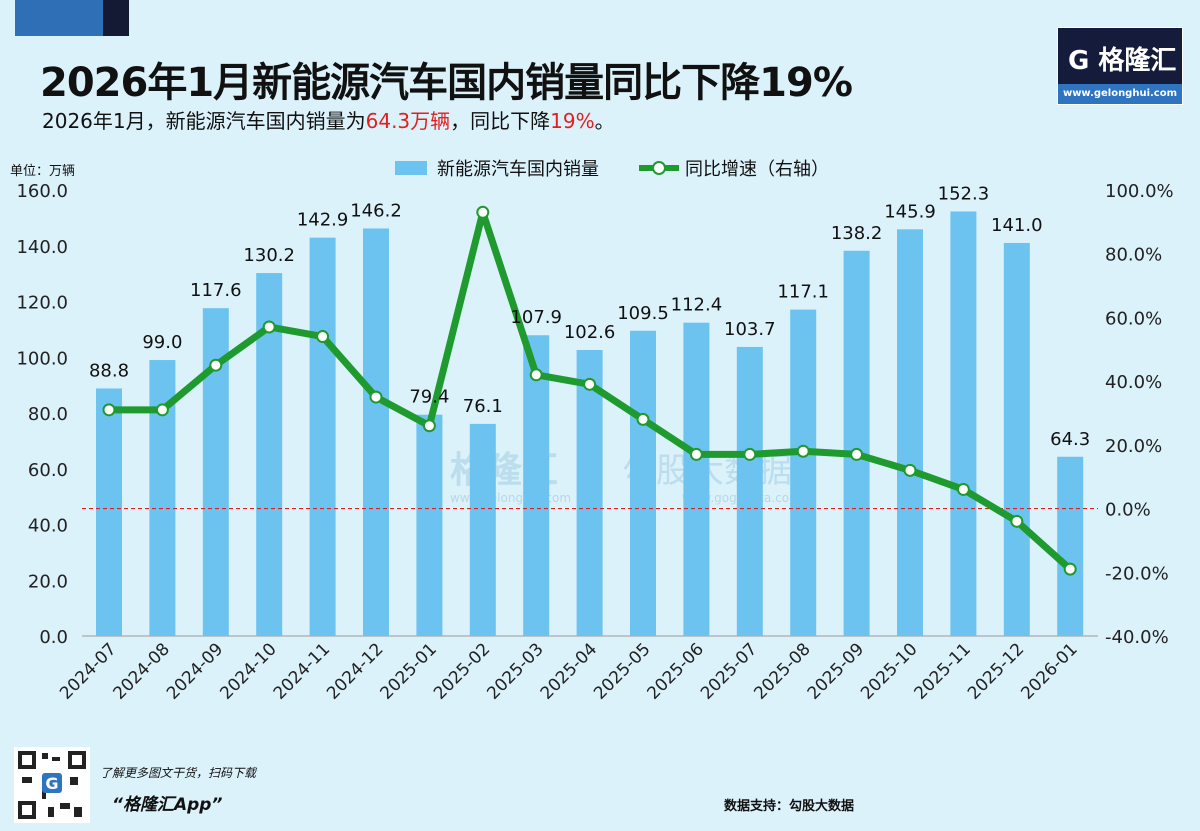  I want to click on unit-label: 单位：万辆, so click(43, 171).